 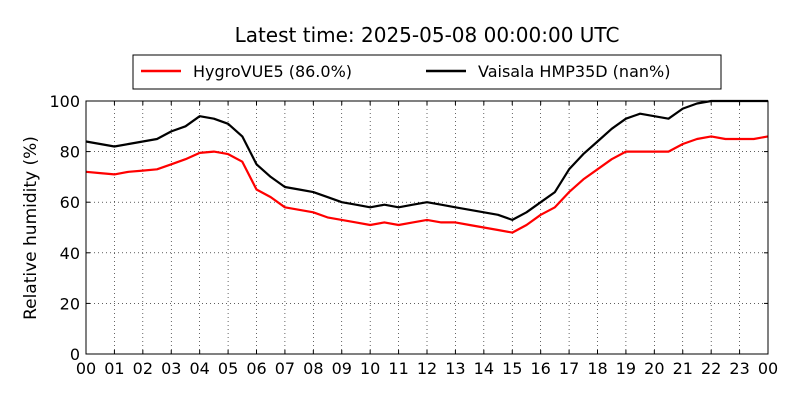 I want to click on x-tick-label: 17, so click(x=569, y=368).